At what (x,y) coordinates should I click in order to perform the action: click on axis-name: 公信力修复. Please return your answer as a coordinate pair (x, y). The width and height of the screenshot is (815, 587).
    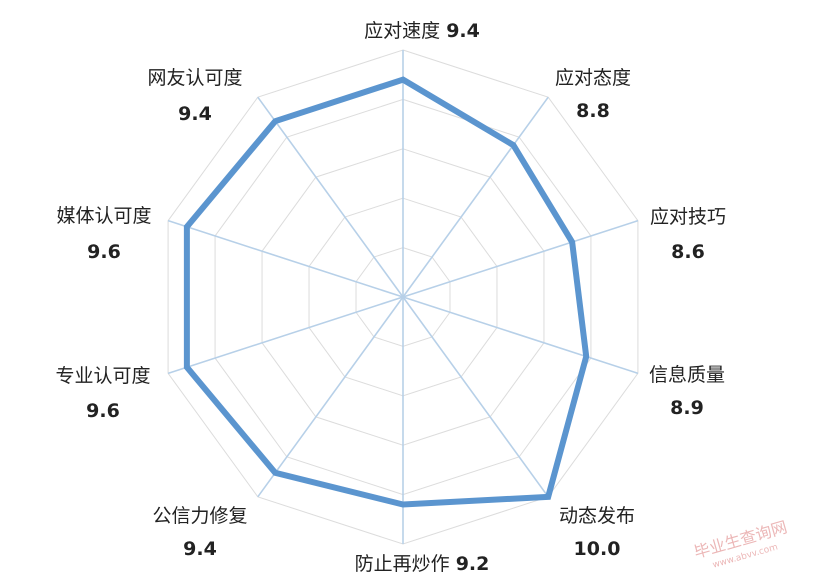
    Looking at the image, I should click on (199, 516).